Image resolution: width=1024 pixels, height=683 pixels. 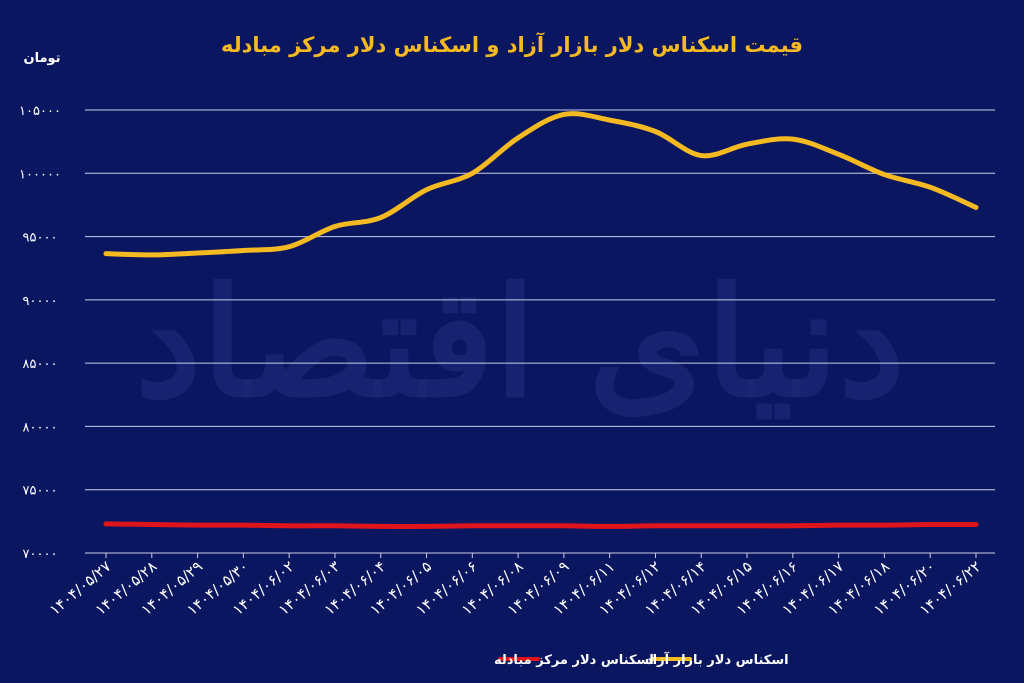 What do you see at coordinates (40, 554) in the screenshot?
I see `y-tick-label: ۷۰۰۰۰` at bounding box center [40, 554].